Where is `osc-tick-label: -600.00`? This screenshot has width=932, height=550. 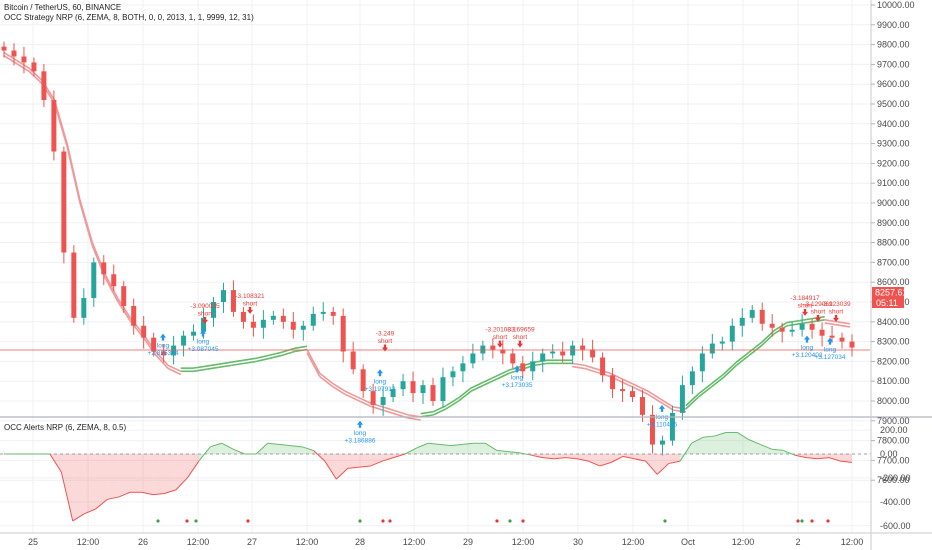
osc-tick-label: -600.00 is located at coordinates (895, 526).